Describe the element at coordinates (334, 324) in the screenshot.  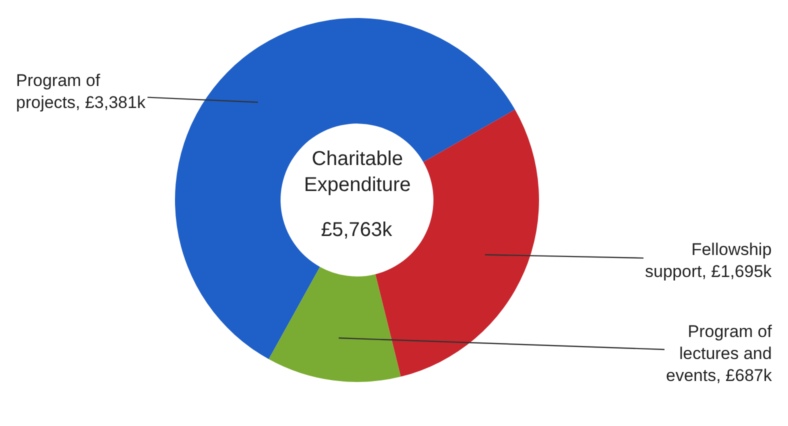
I see `donut-slice` at that location.